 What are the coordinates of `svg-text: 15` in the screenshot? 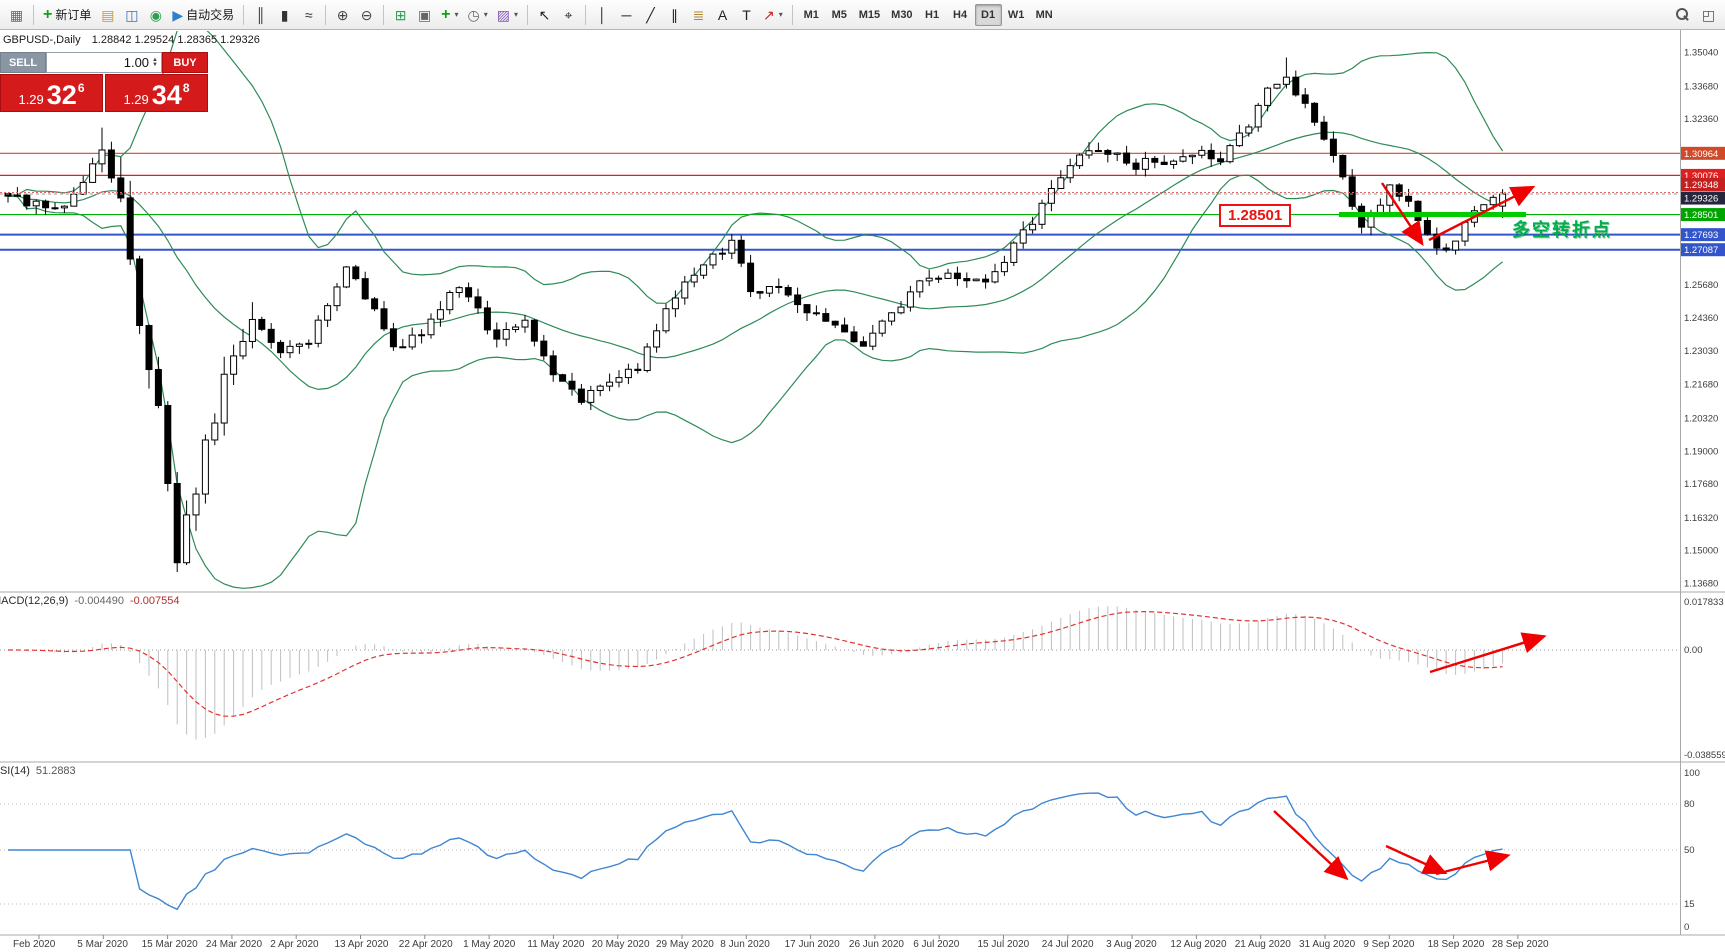 It's located at (1689, 904).